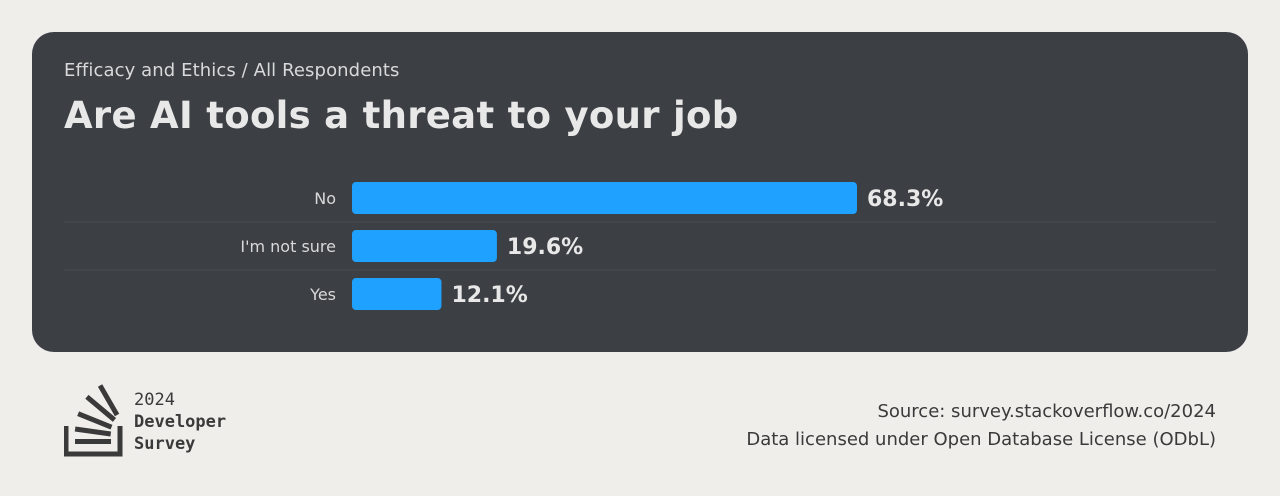 The width and height of the screenshot is (1280, 496). What do you see at coordinates (232, 70) in the screenshot?
I see `breadcrumb: Efficacy and Ethics / All Respondents` at bounding box center [232, 70].